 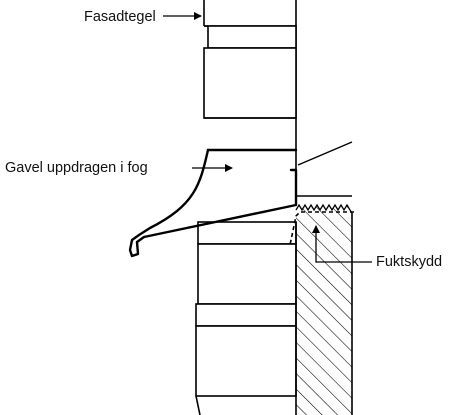 I want to click on moisture-barrier-label: Fuktskydd, so click(x=409, y=262).